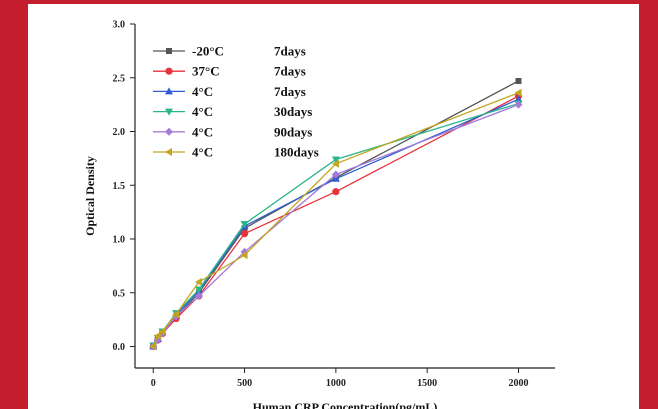 This screenshot has width=658, height=409. What do you see at coordinates (119, 25) in the screenshot?
I see `y-tick-label: 3.0` at bounding box center [119, 25].